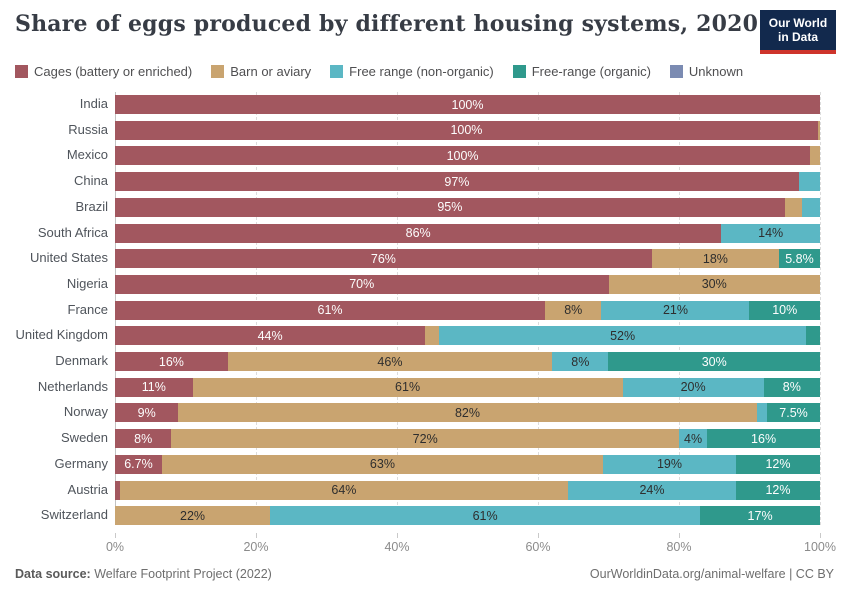  I want to click on bar-segment-cages: 95%, so click(450, 207).